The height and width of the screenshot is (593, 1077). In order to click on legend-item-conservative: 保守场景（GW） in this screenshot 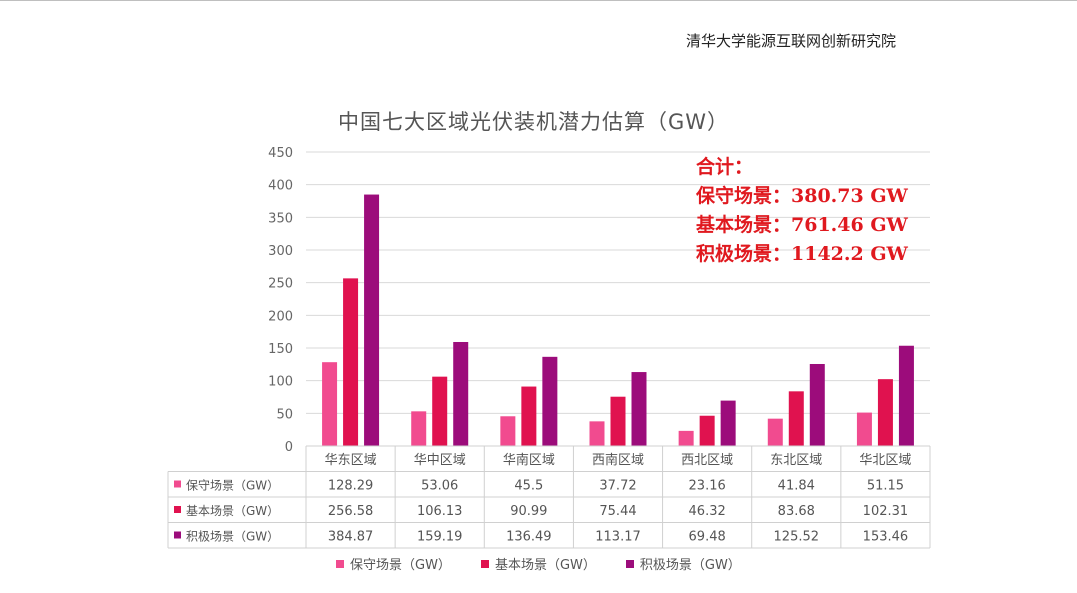, I will do `click(393, 563)`.